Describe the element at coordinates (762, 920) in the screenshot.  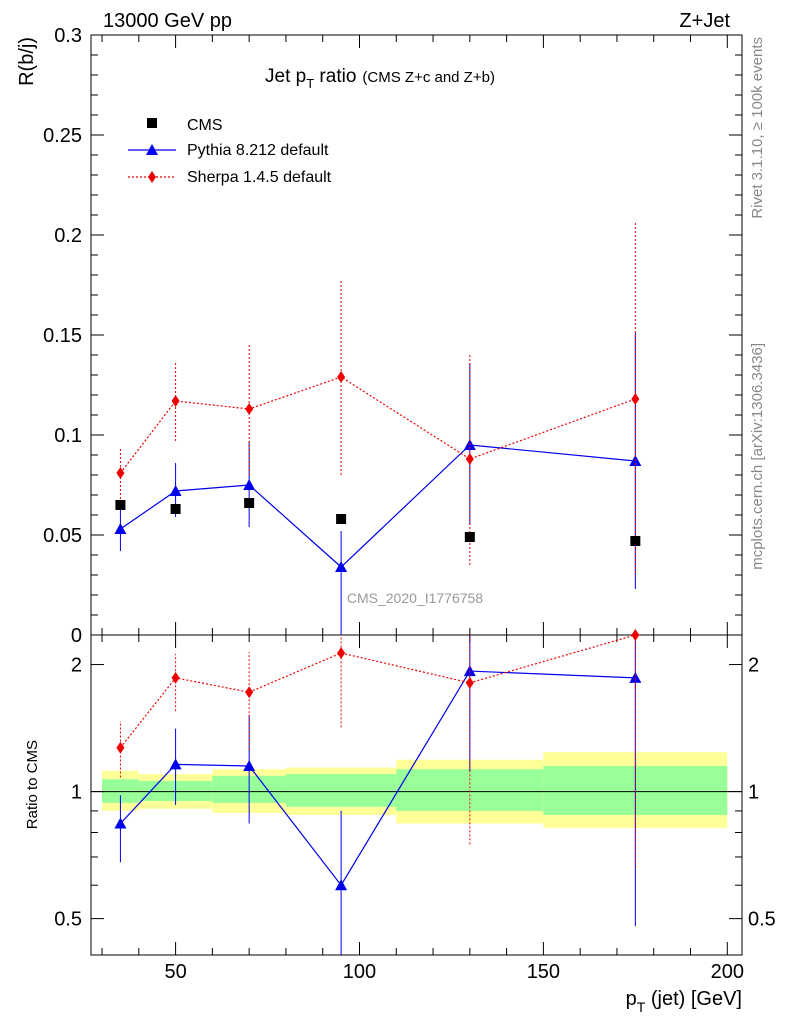
I see `ratio-tick-label-right: 0.5` at that location.